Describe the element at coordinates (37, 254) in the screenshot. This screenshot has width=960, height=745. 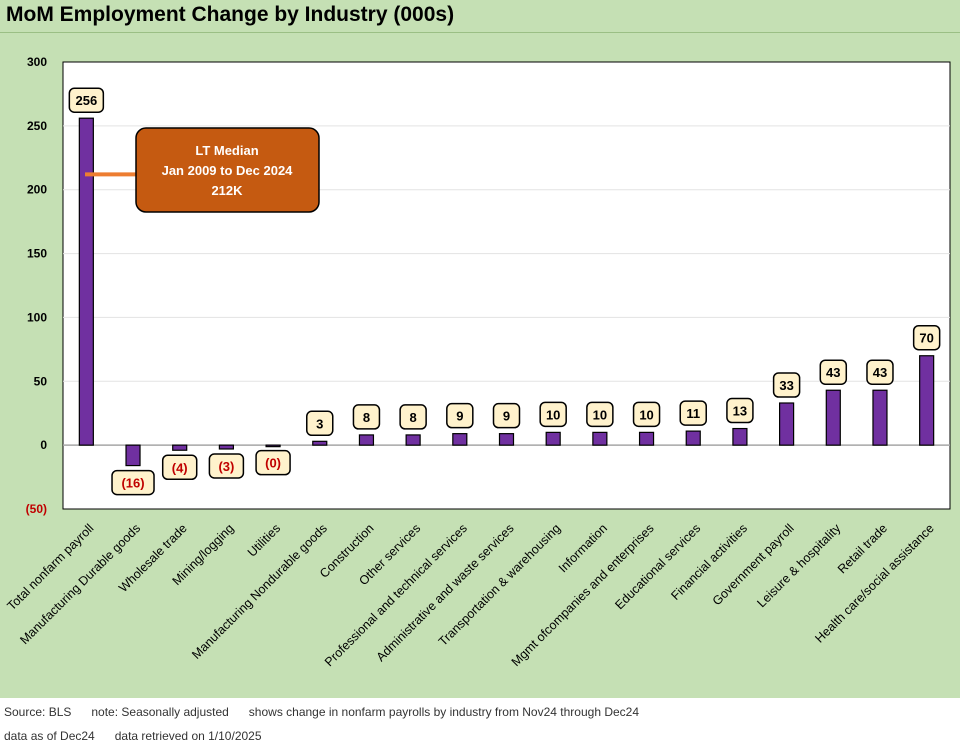
I see `y-tick-label: 150` at that location.